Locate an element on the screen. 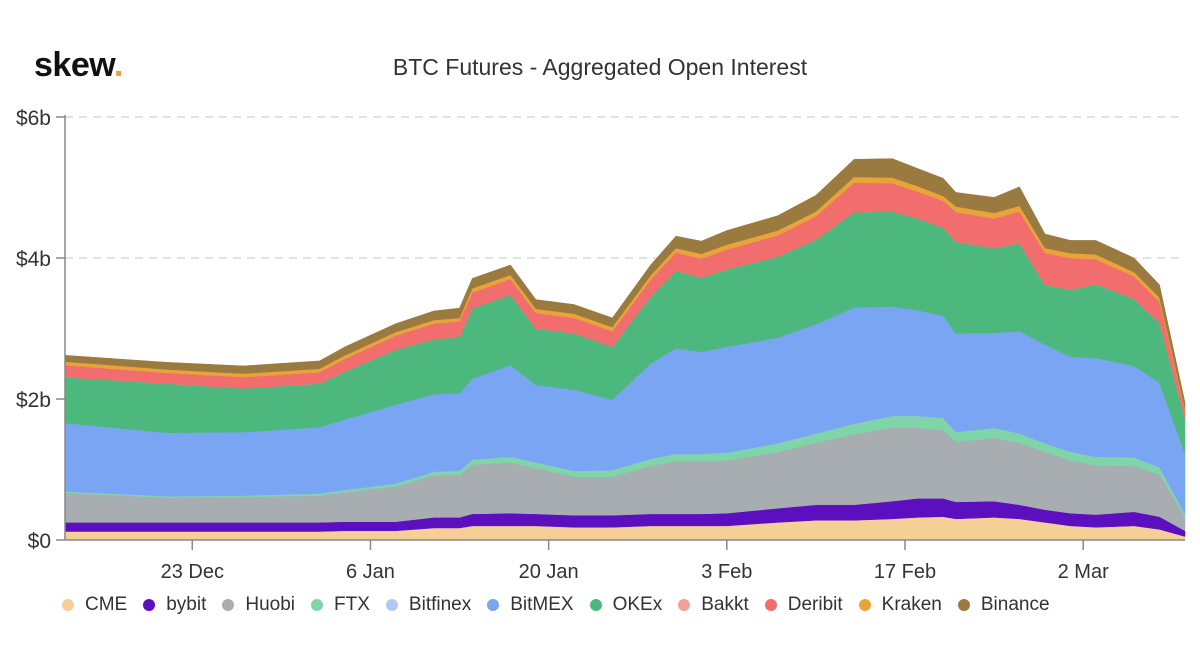 The height and width of the screenshot is (670, 1200). legend-label: Deribit is located at coordinates (815, 604).